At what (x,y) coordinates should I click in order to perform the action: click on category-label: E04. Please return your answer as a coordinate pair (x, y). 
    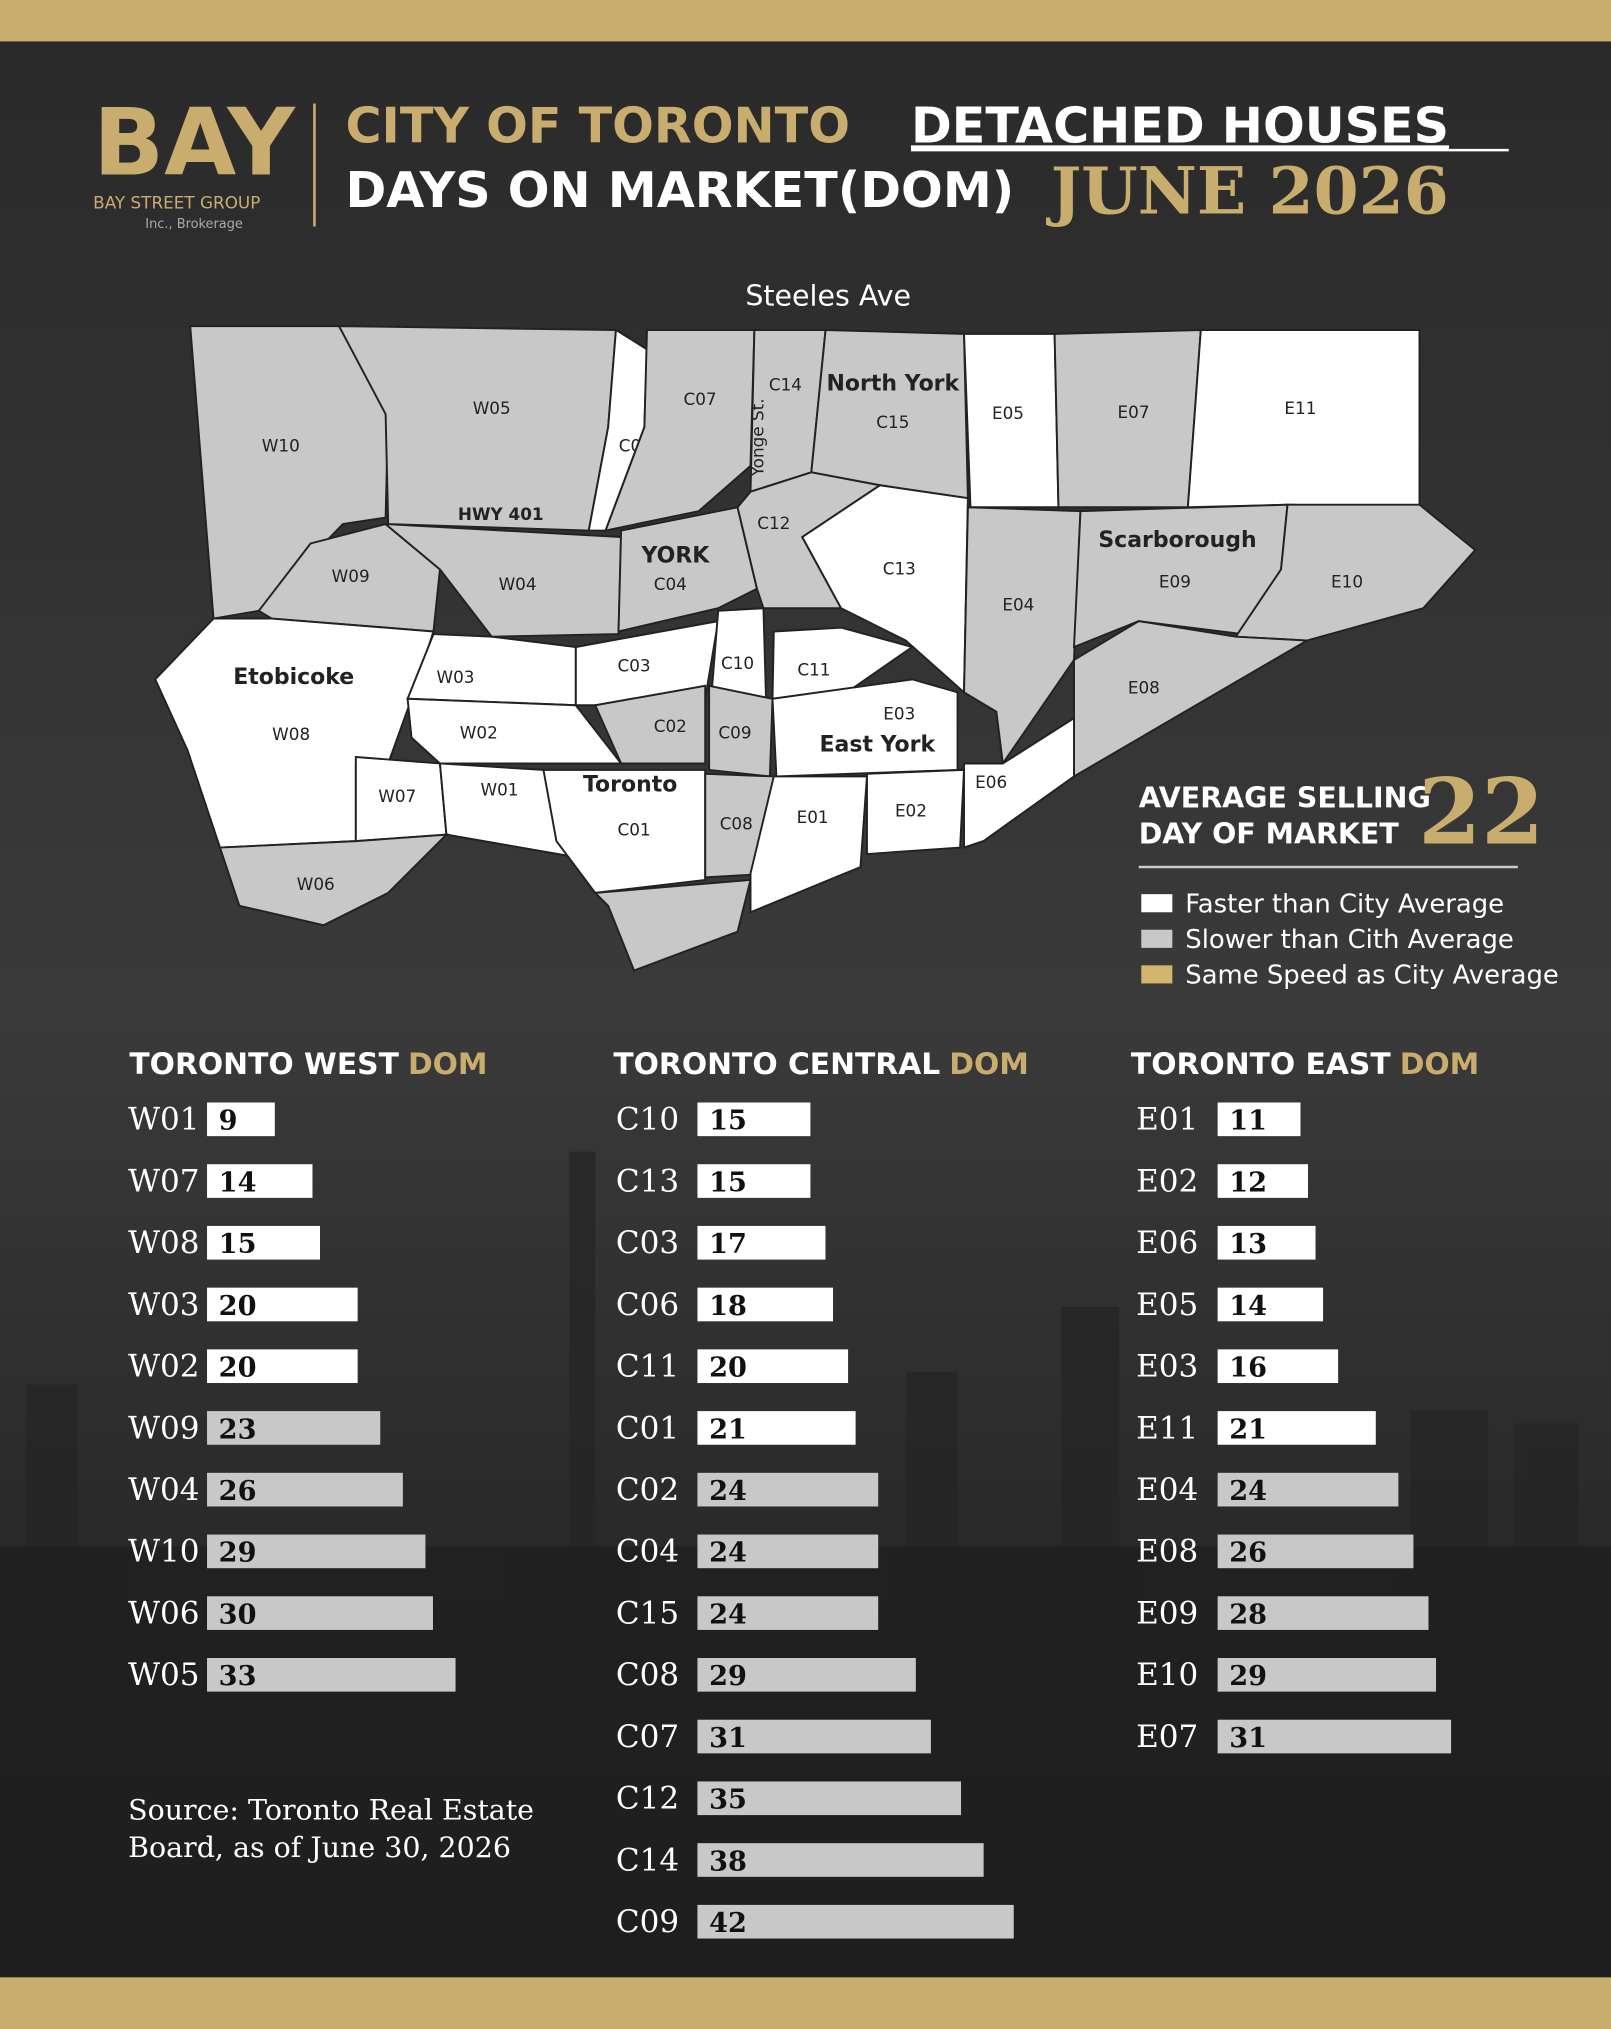
    Looking at the image, I should click on (1167, 1490).